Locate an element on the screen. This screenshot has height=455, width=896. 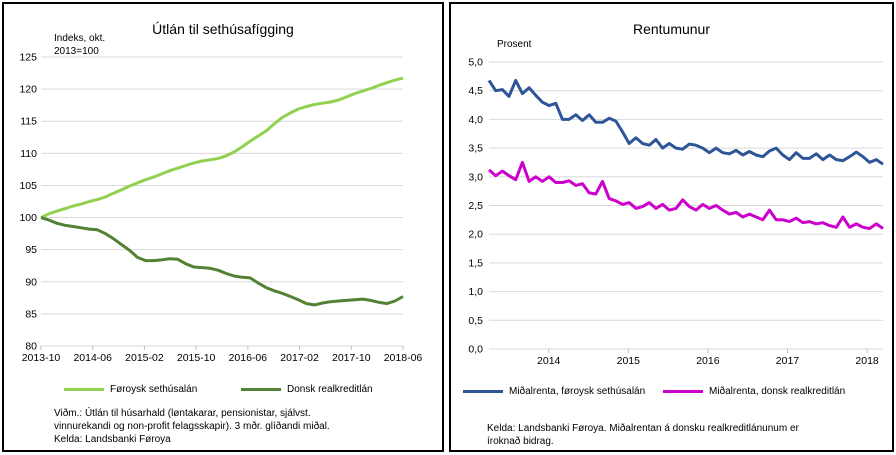
y-tick-label: 2,0 is located at coordinates (475, 235).